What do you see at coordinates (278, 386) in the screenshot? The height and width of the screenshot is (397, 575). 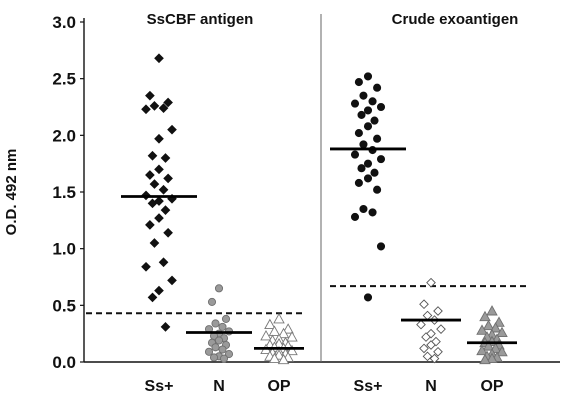 I see `x-category-label: OP` at bounding box center [278, 386].